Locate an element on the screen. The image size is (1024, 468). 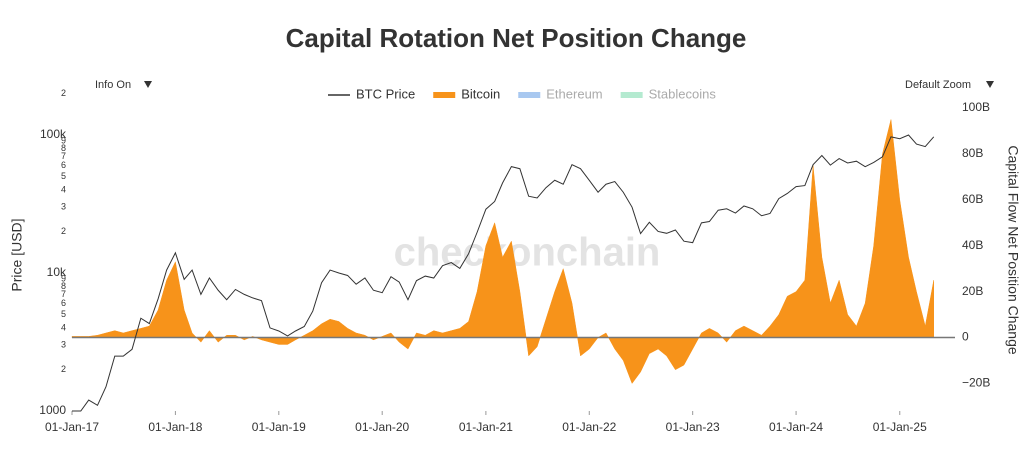
x-tick-label: 01-Jan-20 is located at coordinates (382, 427).